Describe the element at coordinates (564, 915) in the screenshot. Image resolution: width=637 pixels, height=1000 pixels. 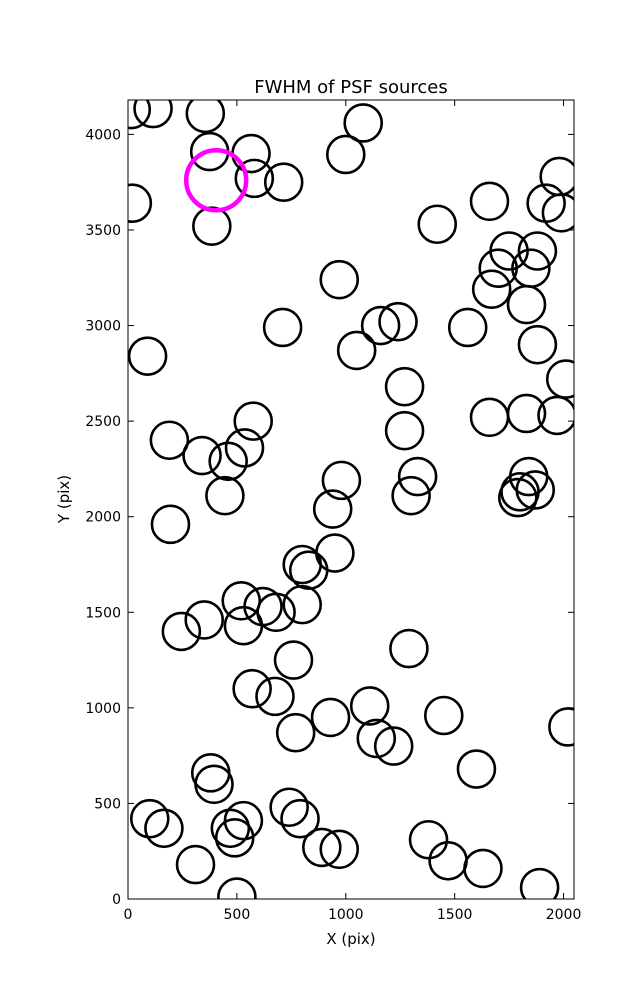
I see `x-tick-label: 2000` at that location.